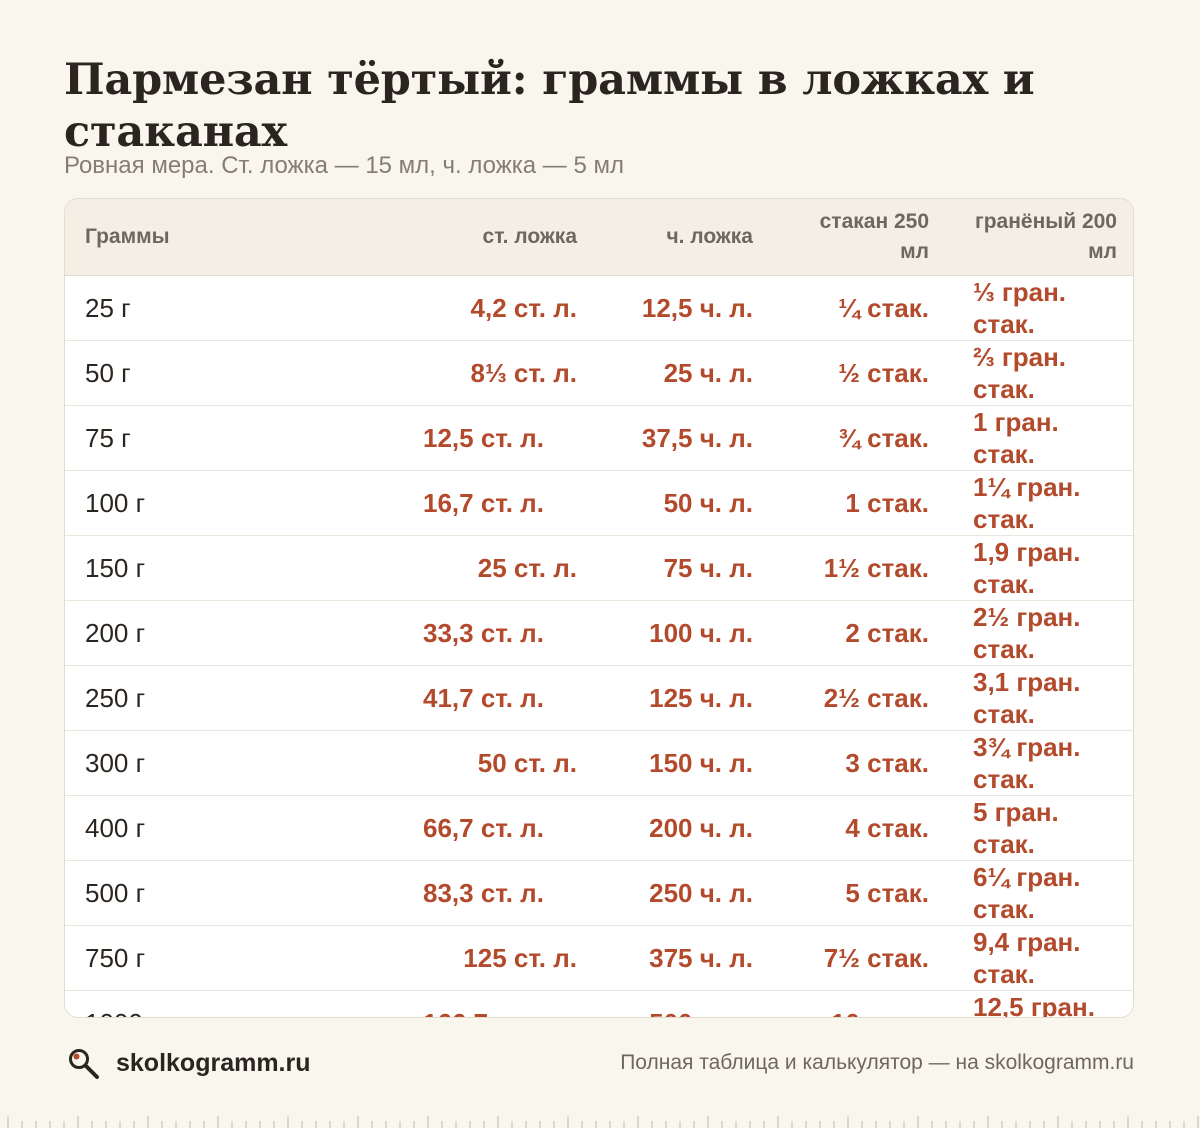  I want to click on cell-teaspoon: 125 ч. л., so click(685, 697).